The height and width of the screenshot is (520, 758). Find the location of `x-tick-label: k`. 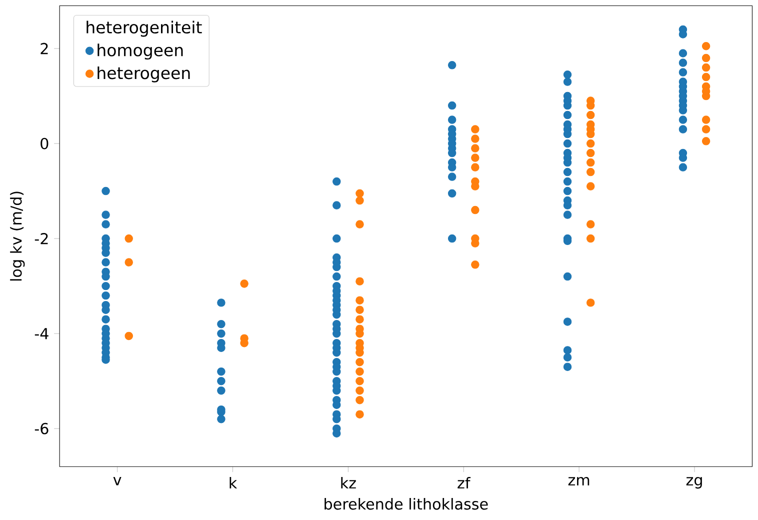

x-tick-label: k is located at coordinates (234, 483).